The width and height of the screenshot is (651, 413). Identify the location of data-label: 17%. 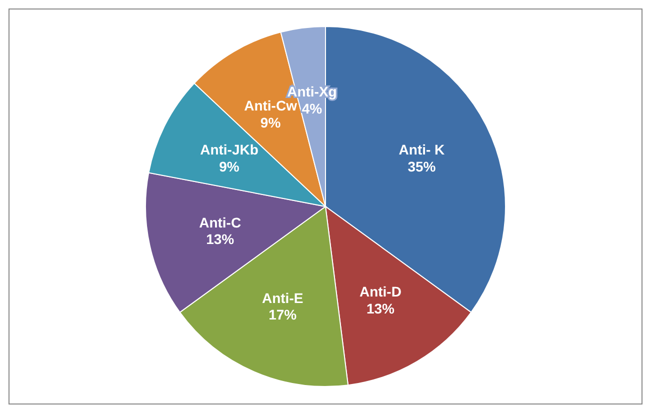
(283, 314).